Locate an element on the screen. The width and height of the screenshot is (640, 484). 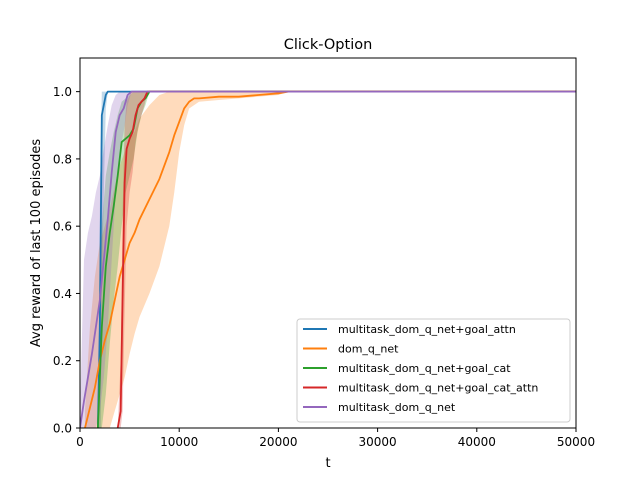
x-tick-label: 20000 is located at coordinates (278, 442).